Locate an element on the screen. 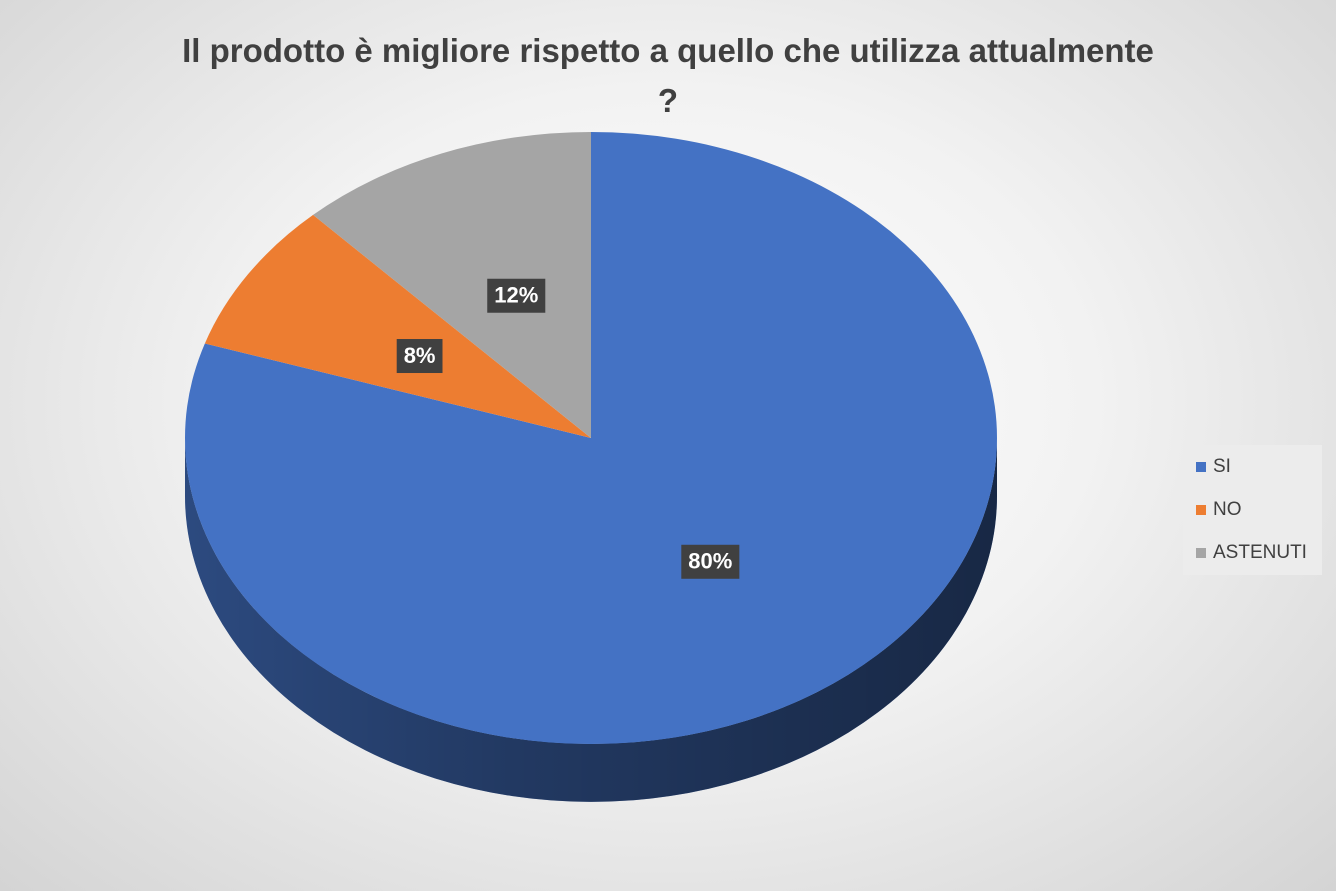 This screenshot has width=1336, height=891. data-label: 8% is located at coordinates (420, 355).